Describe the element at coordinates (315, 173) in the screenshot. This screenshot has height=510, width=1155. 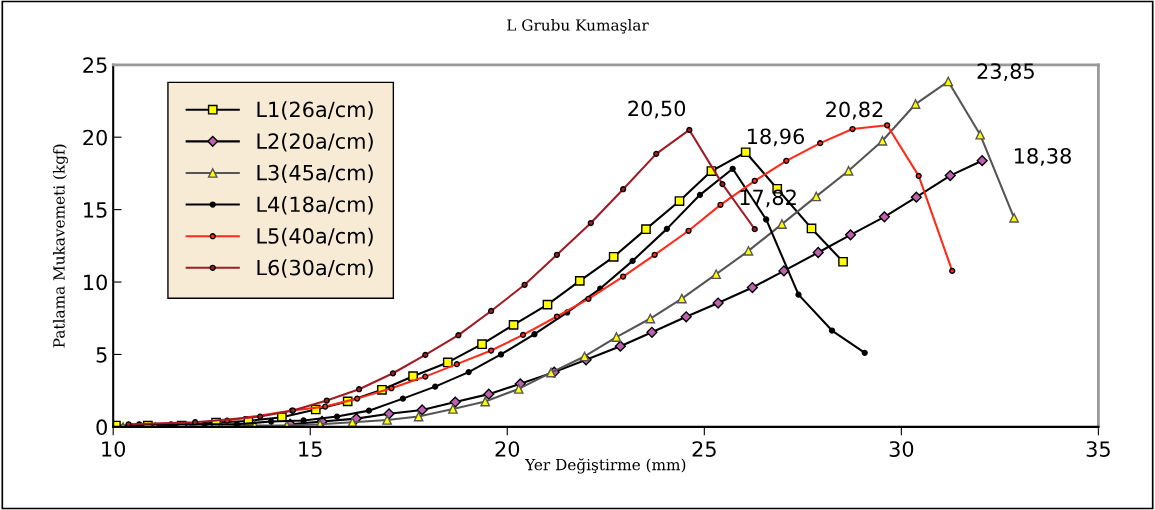
I see `legend-label: L3(45a/cm)` at that location.